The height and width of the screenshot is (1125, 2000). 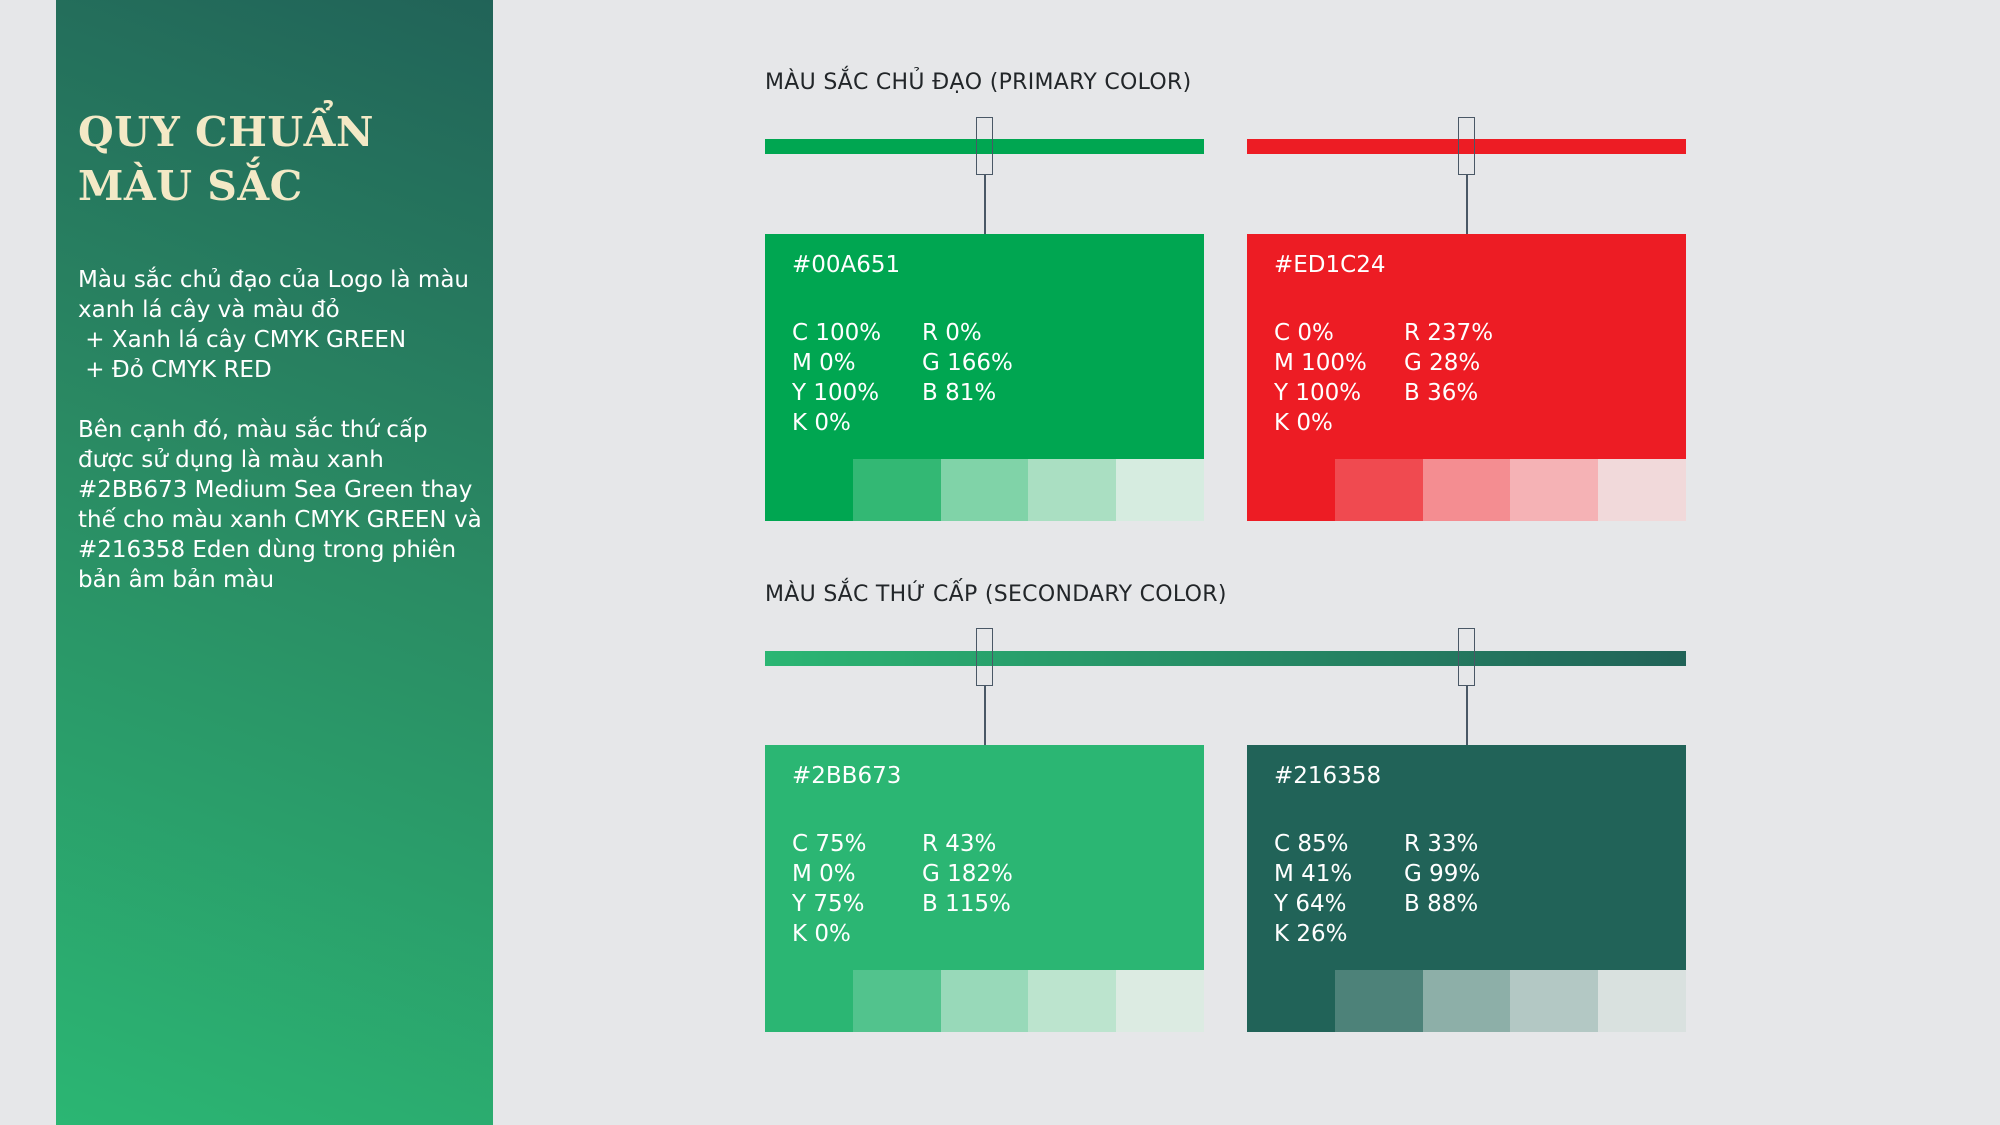 I want to click on cmyk-c: C 85%, so click(x=1311, y=844).